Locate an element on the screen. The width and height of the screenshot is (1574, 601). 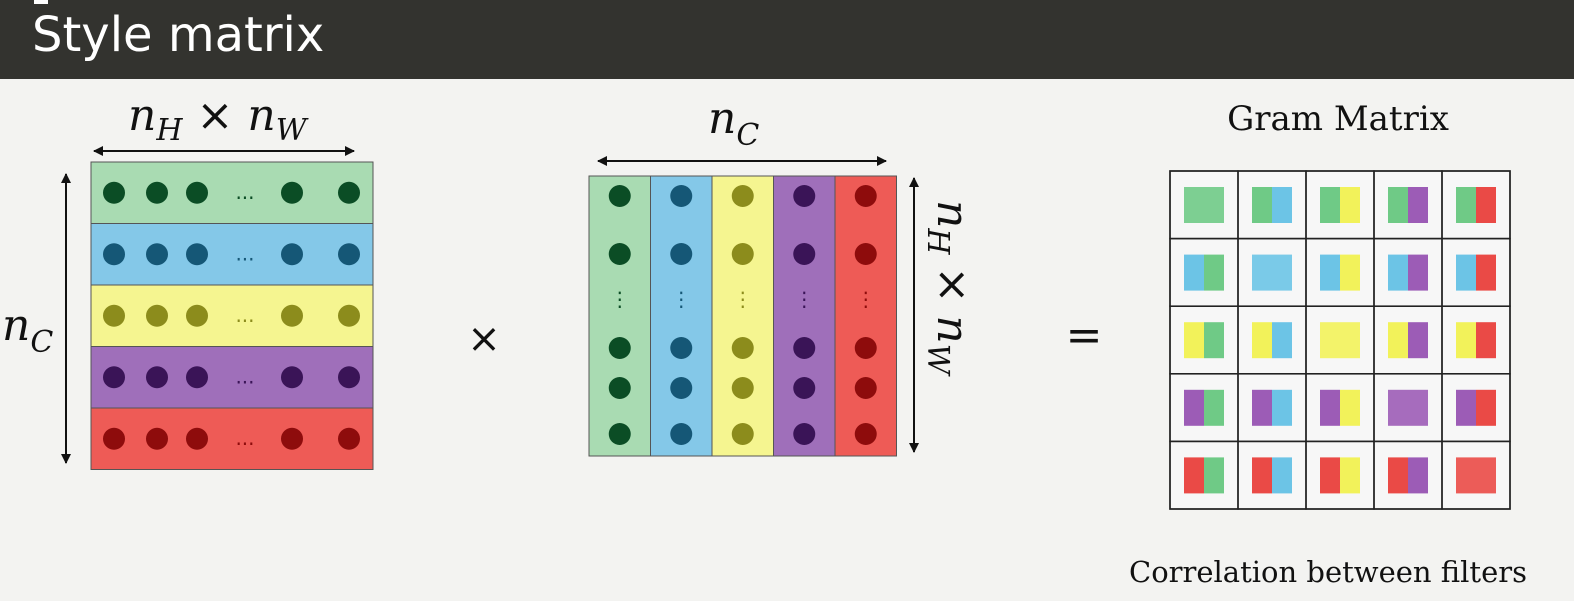
right-col-yellow is located at coordinates (742, 316).